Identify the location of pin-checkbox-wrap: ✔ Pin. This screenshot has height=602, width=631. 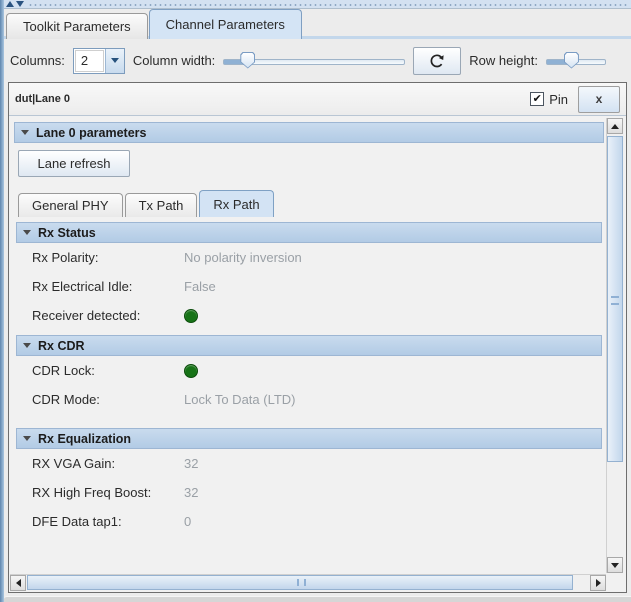
(549, 99).